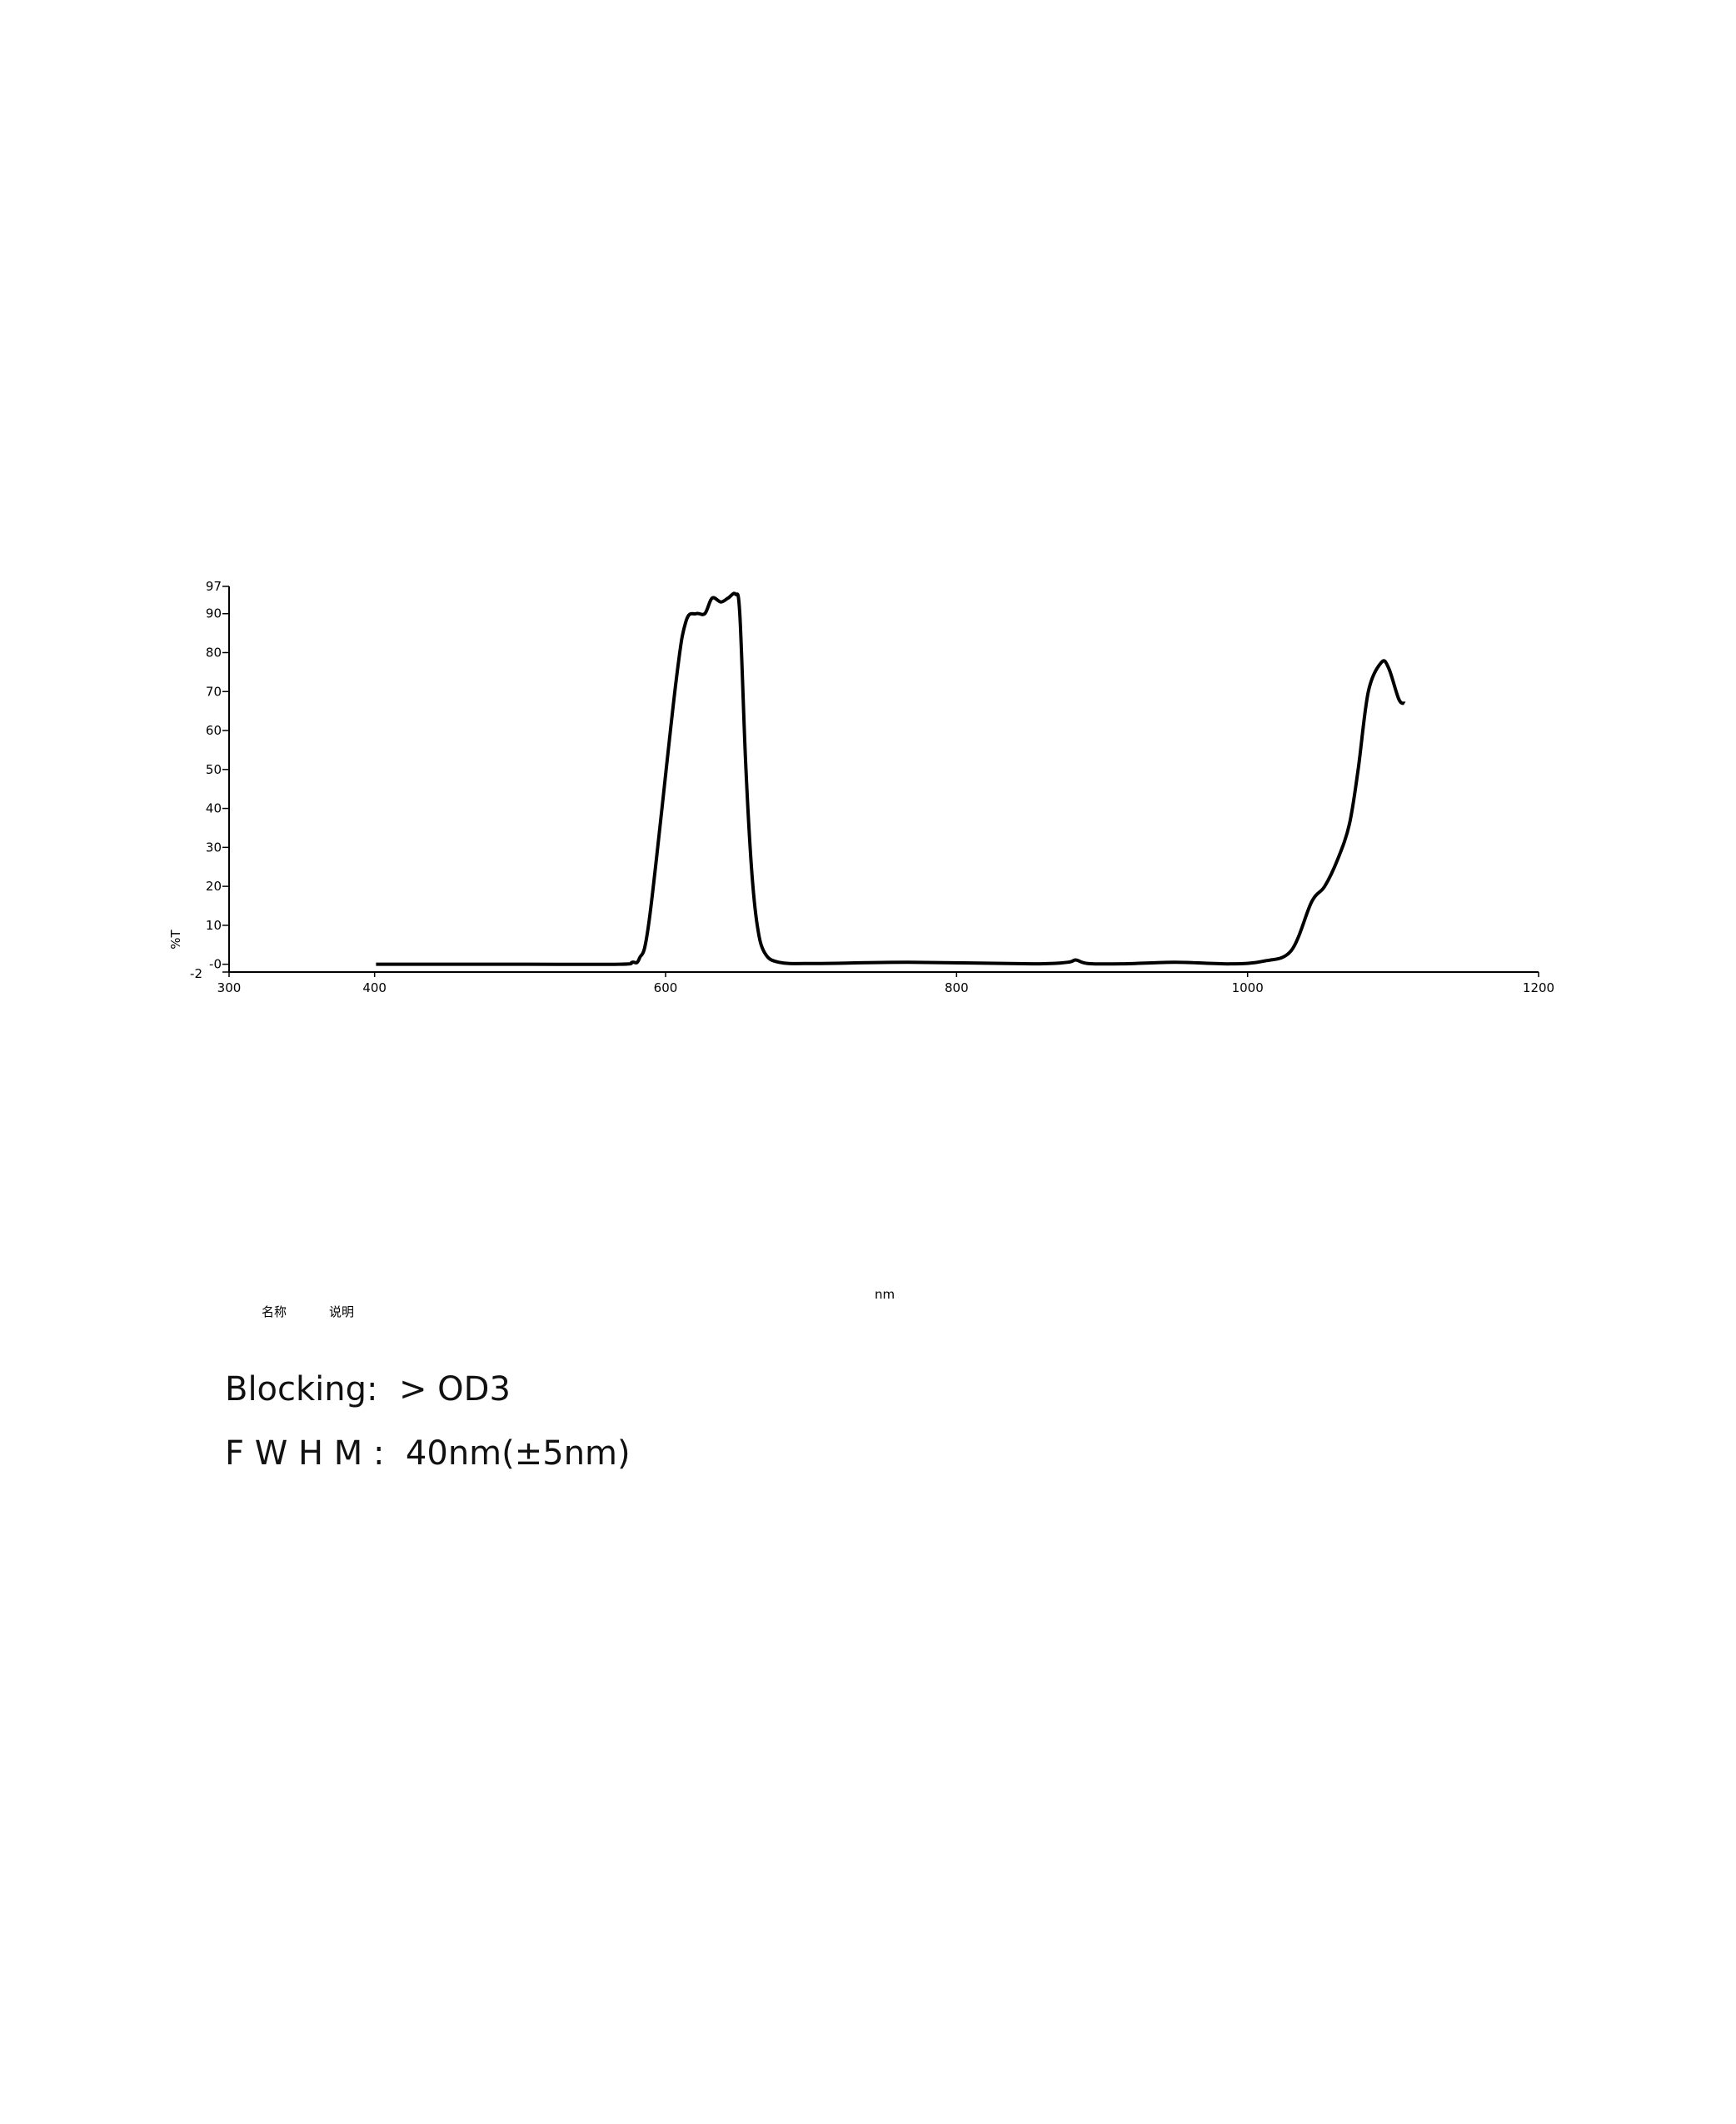 Image resolution: width=1736 pixels, height=2124 pixels. Describe the element at coordinates (196, 973) in the screenshot. I see `y-tick-label: -2` at that location.